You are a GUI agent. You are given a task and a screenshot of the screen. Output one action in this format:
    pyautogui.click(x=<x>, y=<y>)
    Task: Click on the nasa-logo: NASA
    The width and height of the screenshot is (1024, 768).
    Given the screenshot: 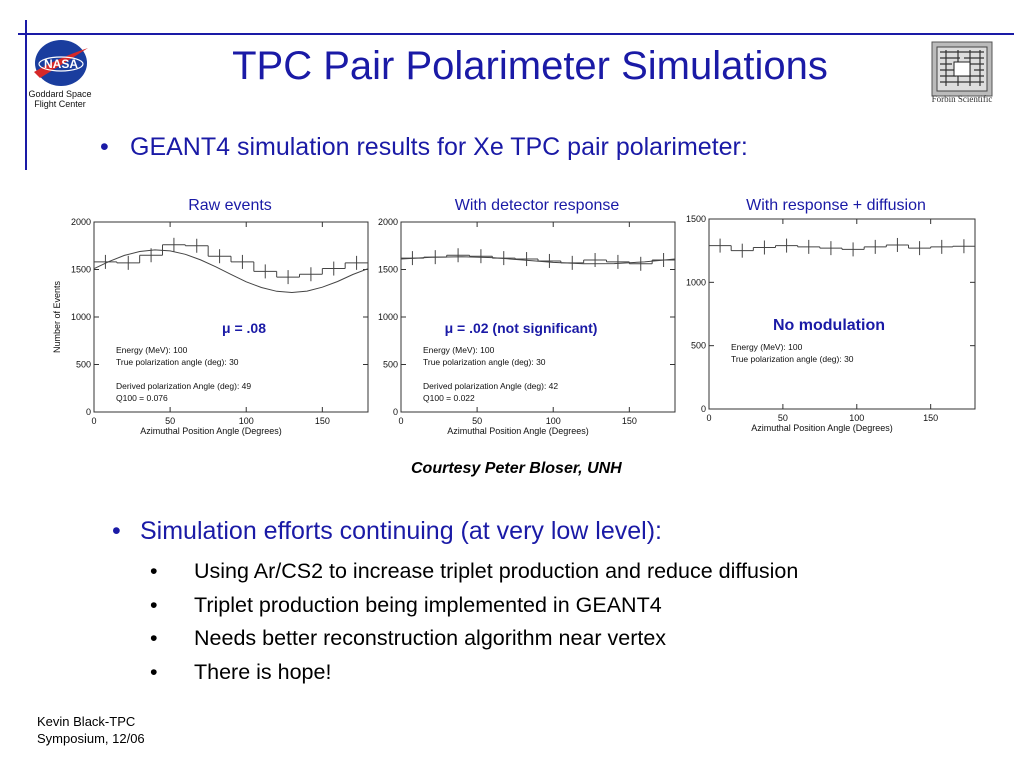 What is the action you would take?
    pyautogui.click(x=61, y=63)
    